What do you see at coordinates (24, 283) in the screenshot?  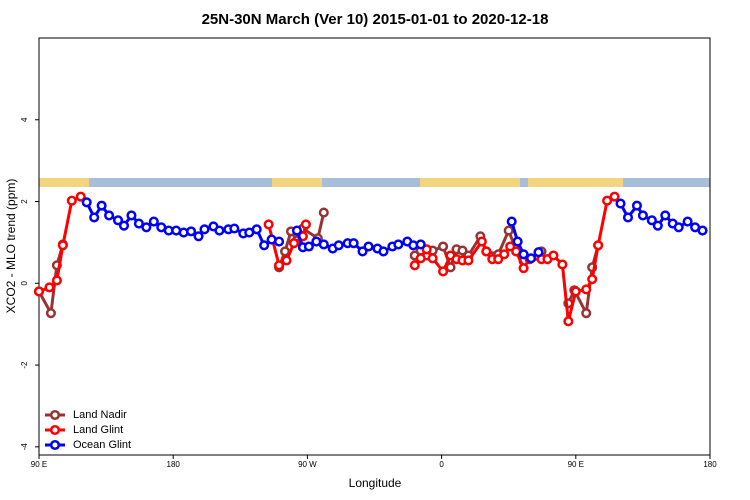 I see `y-tick-label: 0` at bounding box center [24, 283].